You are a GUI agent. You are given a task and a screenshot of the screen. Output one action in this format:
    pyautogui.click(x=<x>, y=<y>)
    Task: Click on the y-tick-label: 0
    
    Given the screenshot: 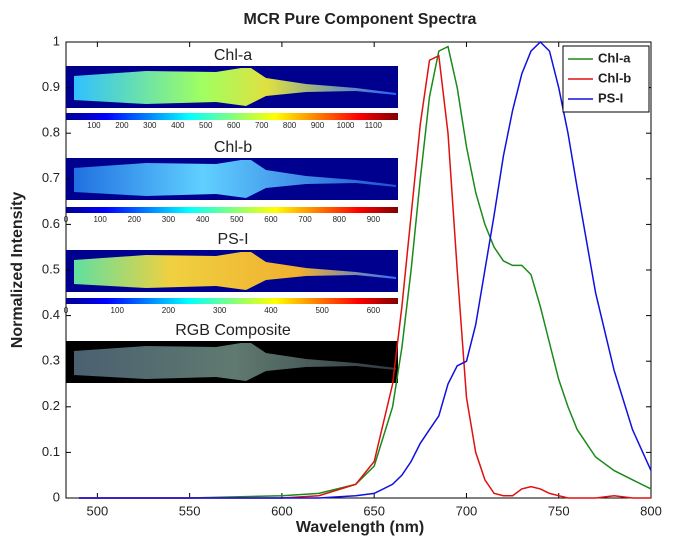 What is the action you would take?
    pyautogui.click(x=56, y=496)
    